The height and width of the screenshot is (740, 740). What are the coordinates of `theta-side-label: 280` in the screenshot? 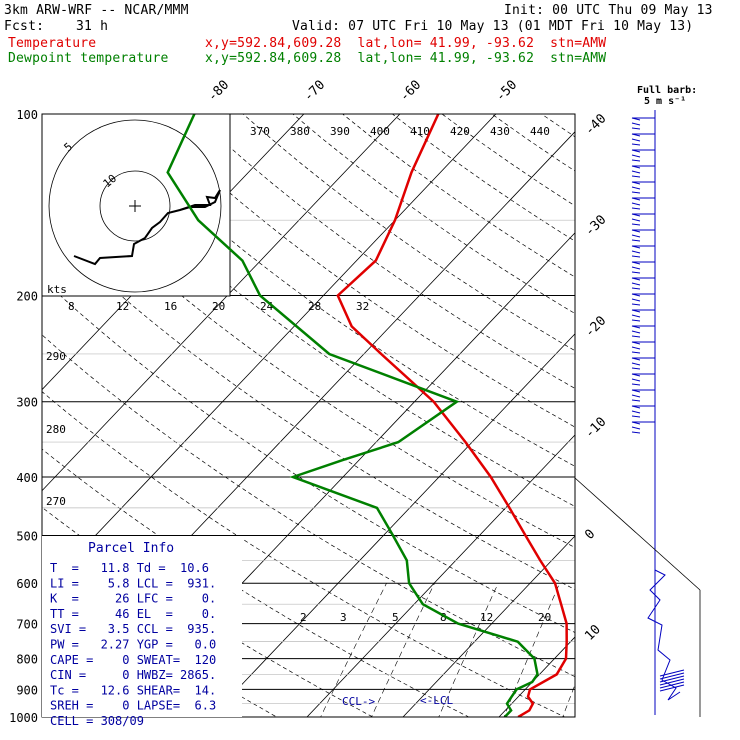 It's located at (56, 429).